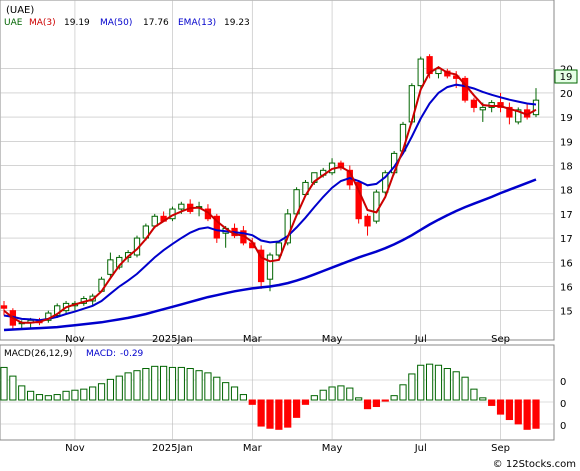 The height and width of the screenshot is (471, 580). What do you see at coordinates (420, 339) in the screenshot?
I see `x-tick-label-top: Jul` at bounding box center [420, 339].